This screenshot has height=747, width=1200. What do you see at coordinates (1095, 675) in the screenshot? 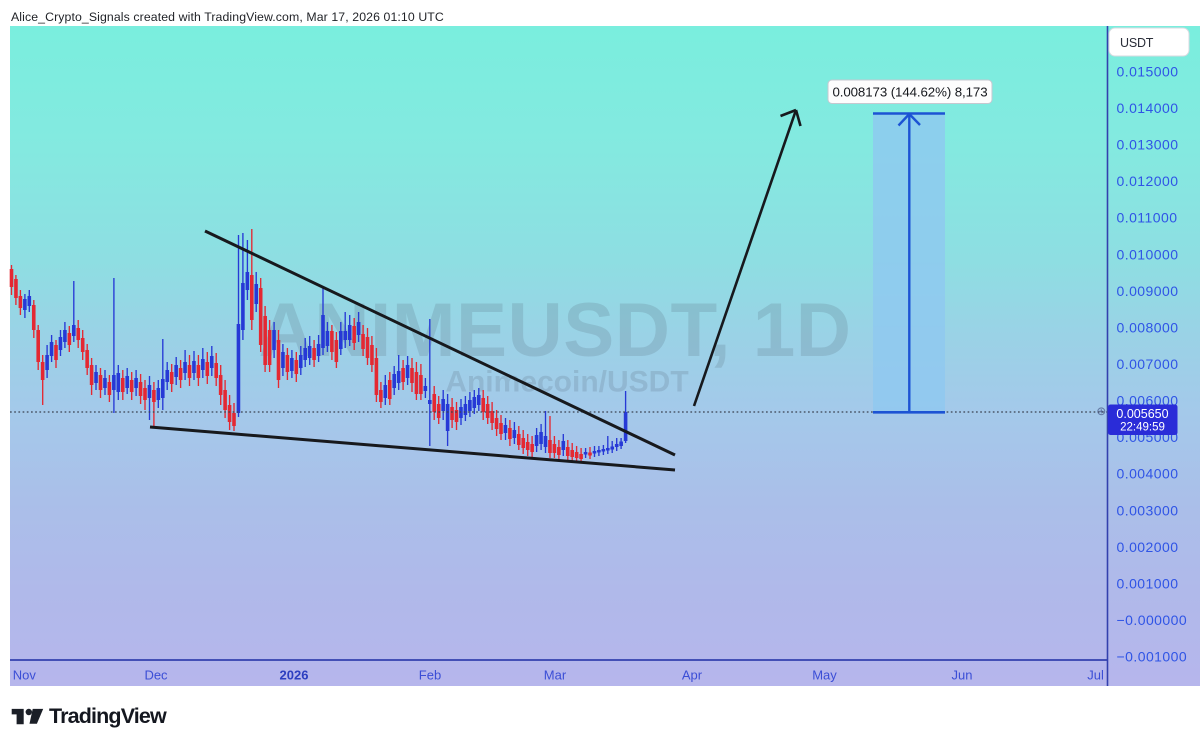
I see `svg-text: Jul` at bounding box center [1095, 675].